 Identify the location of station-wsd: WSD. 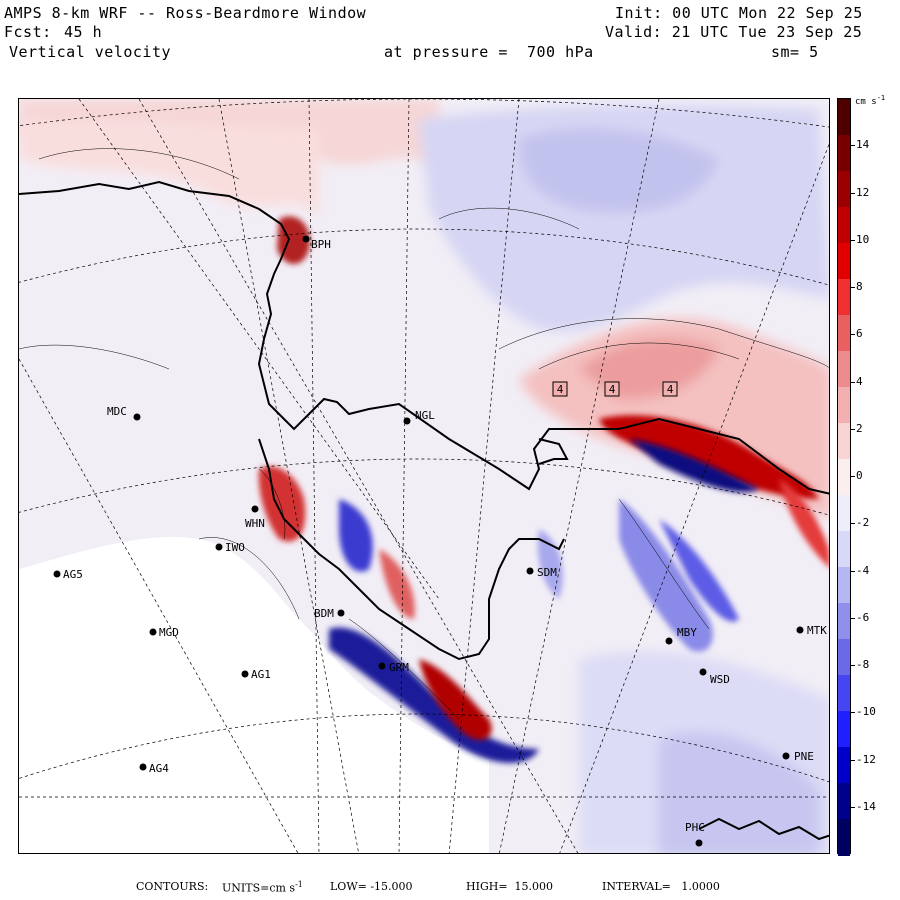
(714, 677).